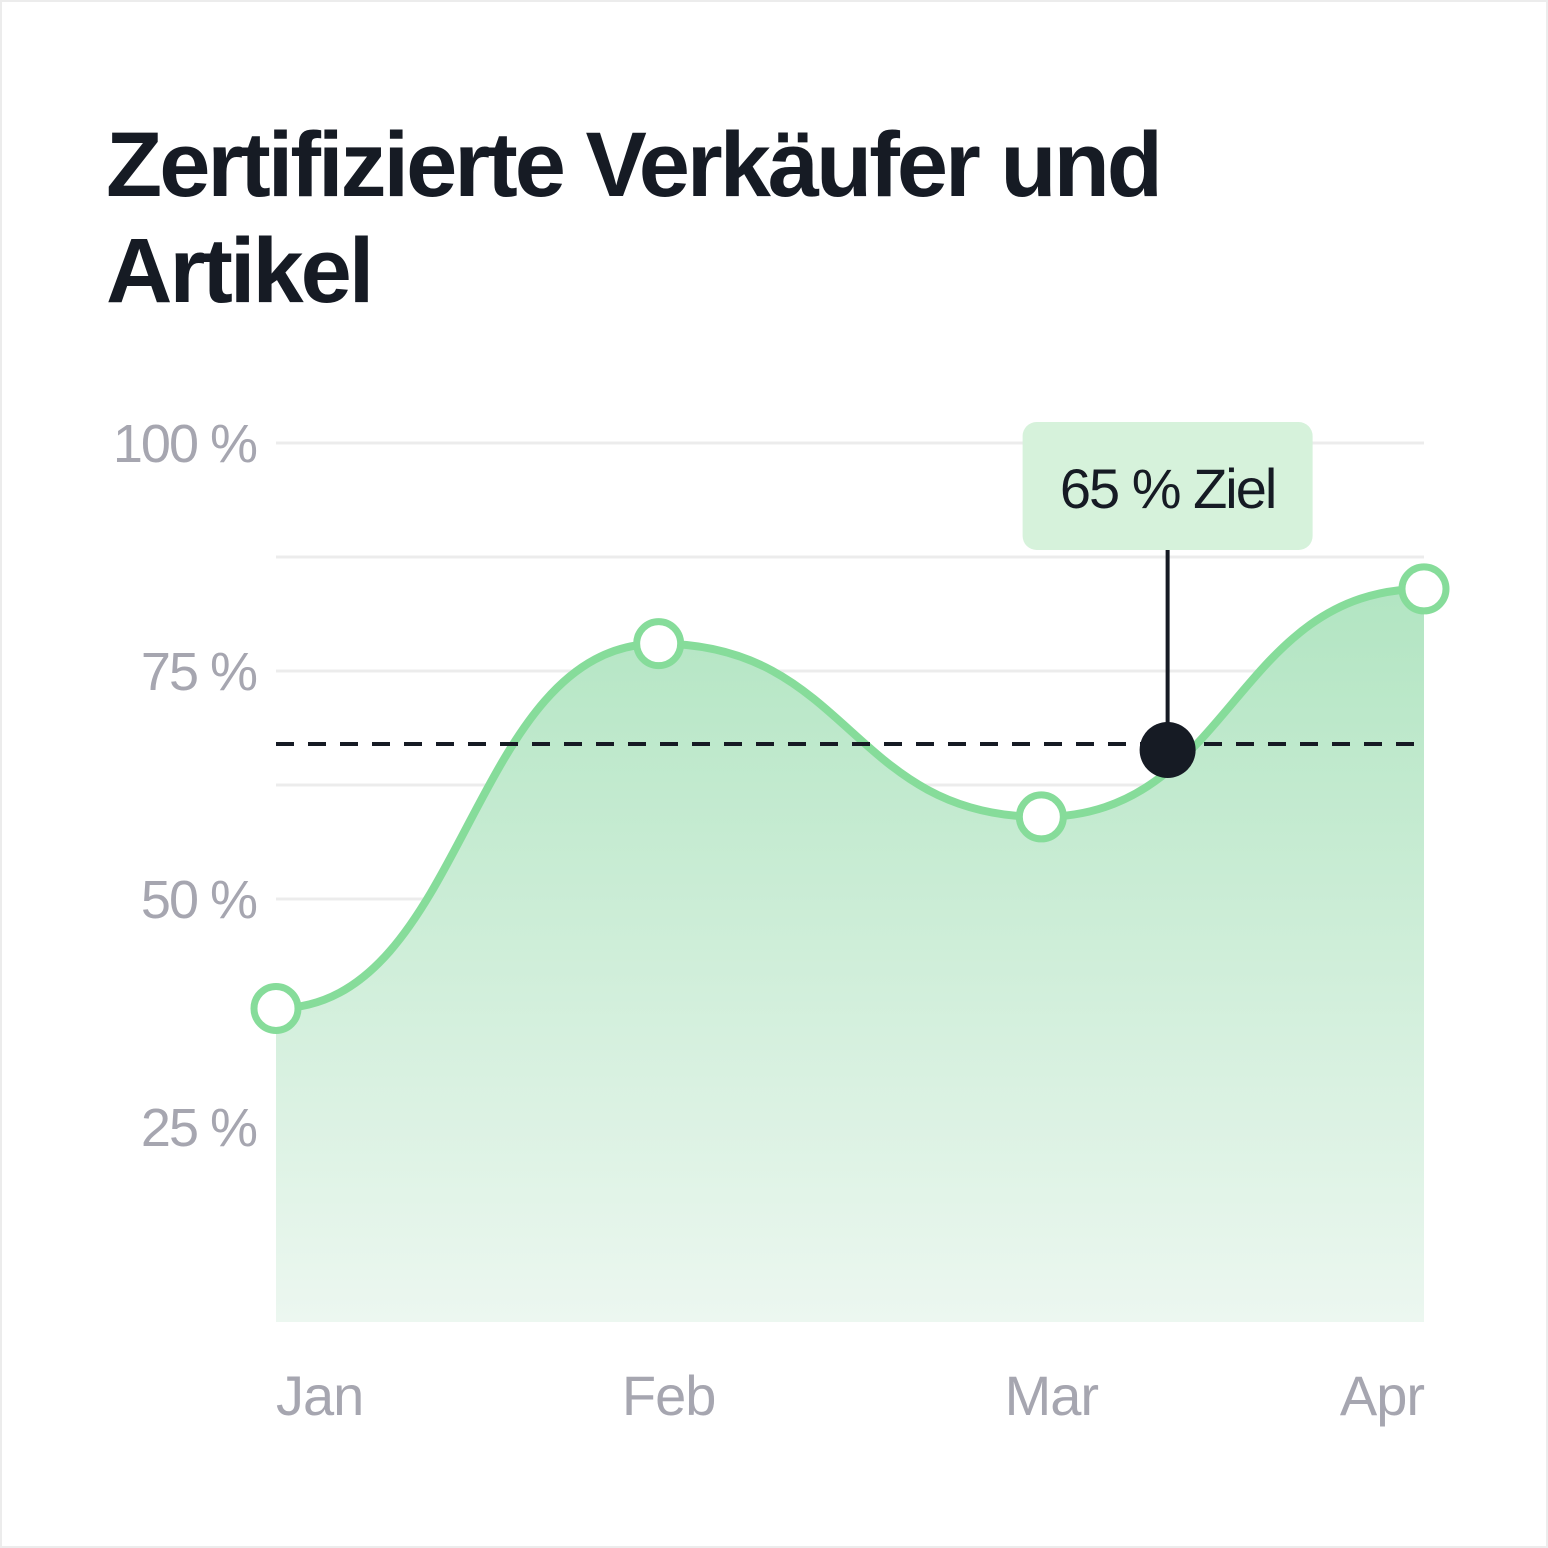  What do you see at coordinates (199, 900) in the screenshot?
I see `y-tick-label: 50 %` at bounding box center [199, 900].